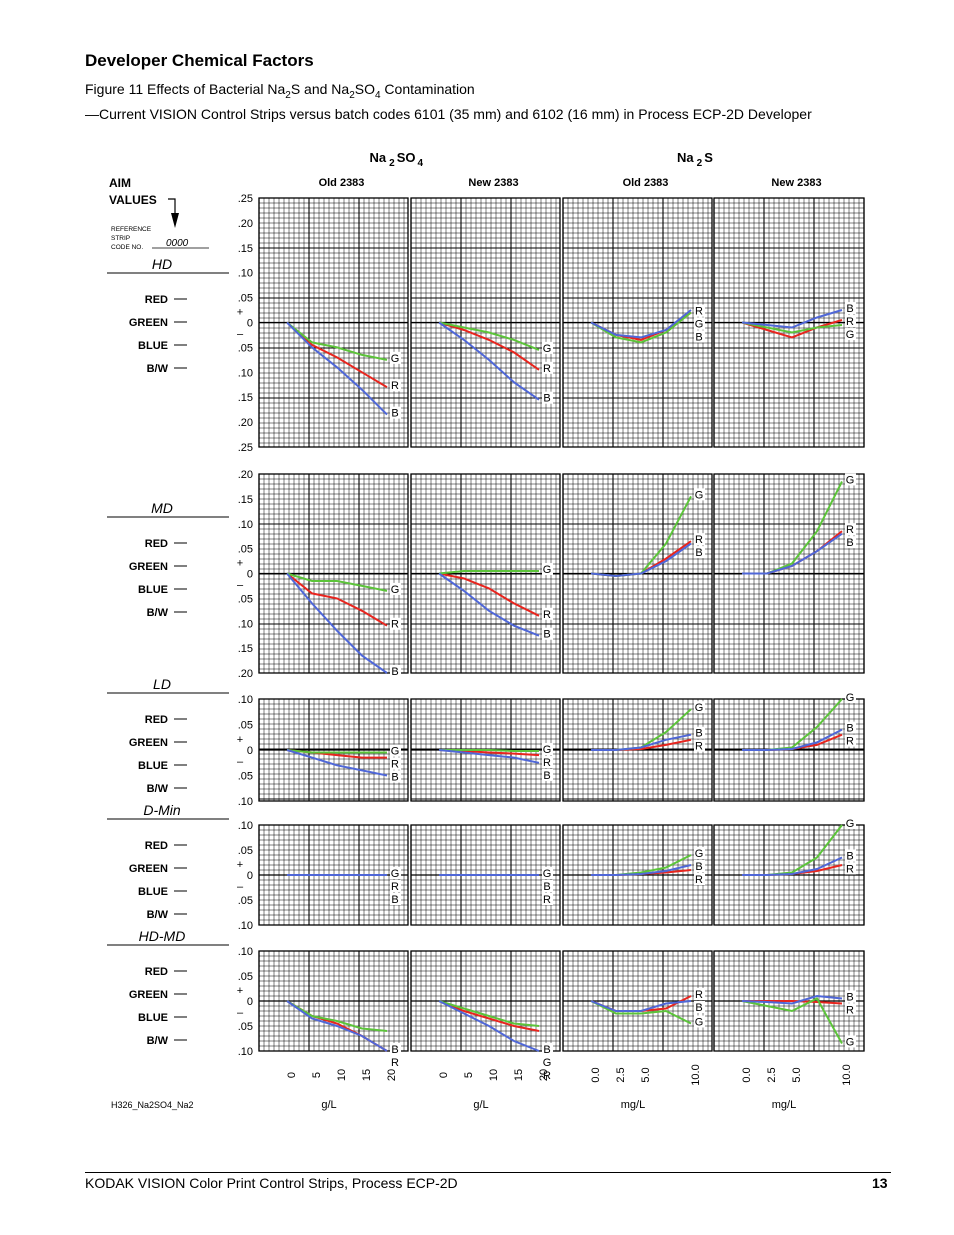 This screenshot has height=1235, width=954. I want to click on y-tick-label: .15, so click(245, 500).